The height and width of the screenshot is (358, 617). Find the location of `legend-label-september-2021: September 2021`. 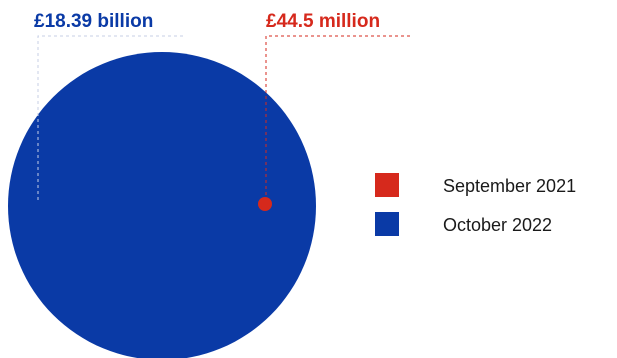

legend-label-september-2021: September 2021 is located at coordinates (509, 186).